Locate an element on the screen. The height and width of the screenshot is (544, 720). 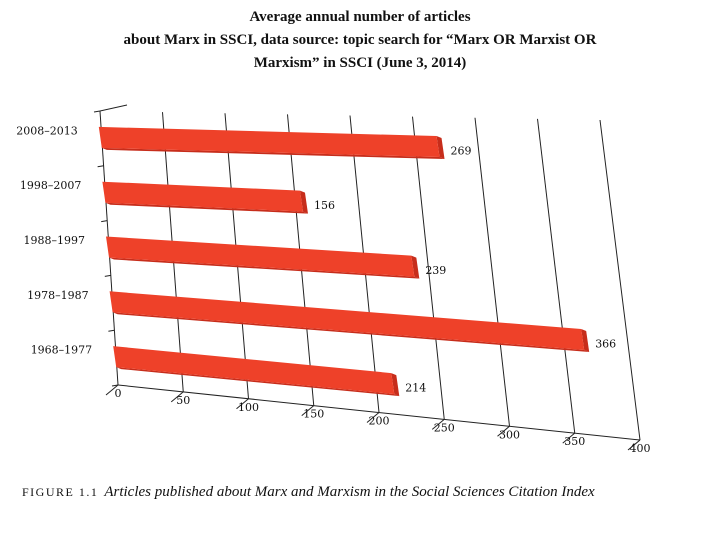
bar-value-label: 239 is located at coordinates (435, 270).